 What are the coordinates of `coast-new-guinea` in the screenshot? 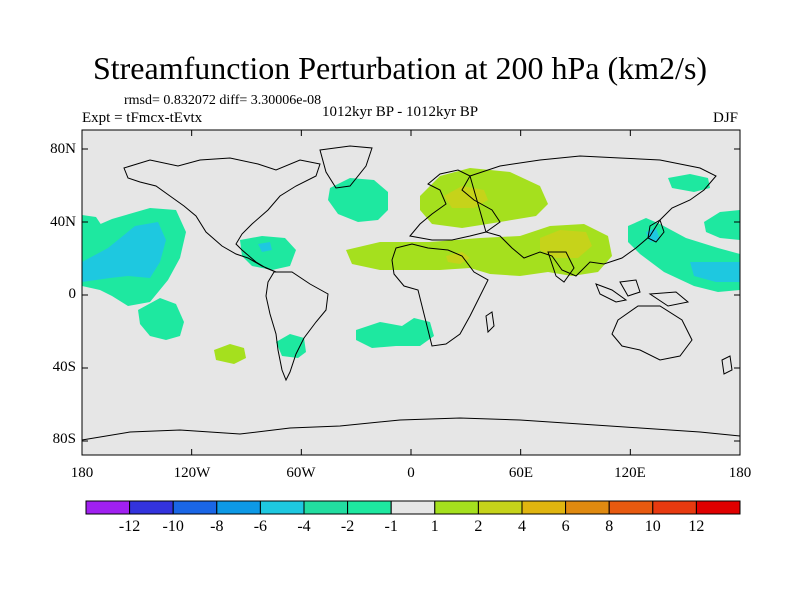 It's located at (669, 299).